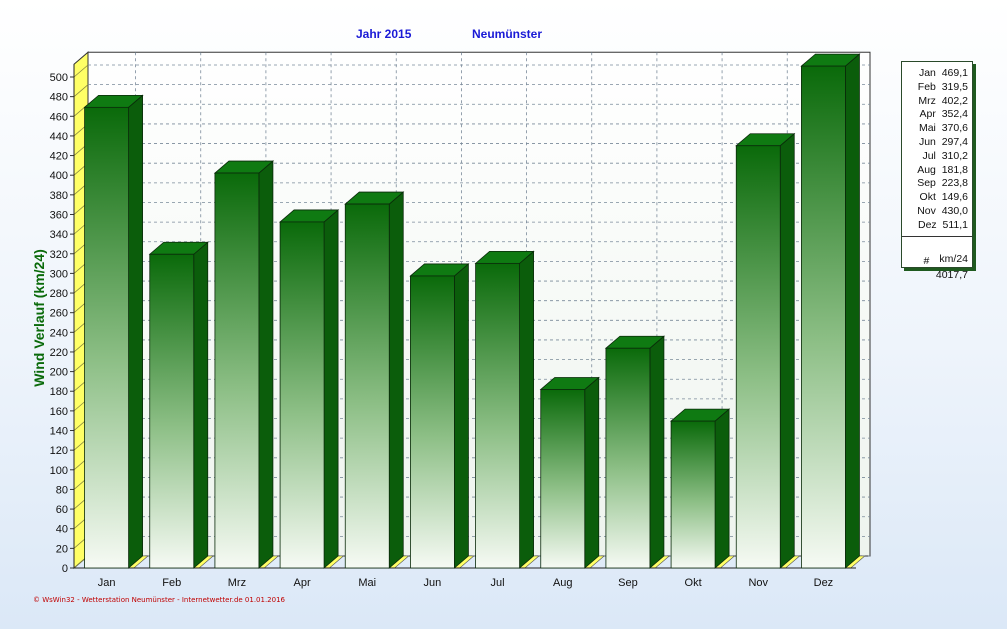  Describe the element at coordinates (929, 86) in the screenshot. I see `legend-month: Feb` at that location.